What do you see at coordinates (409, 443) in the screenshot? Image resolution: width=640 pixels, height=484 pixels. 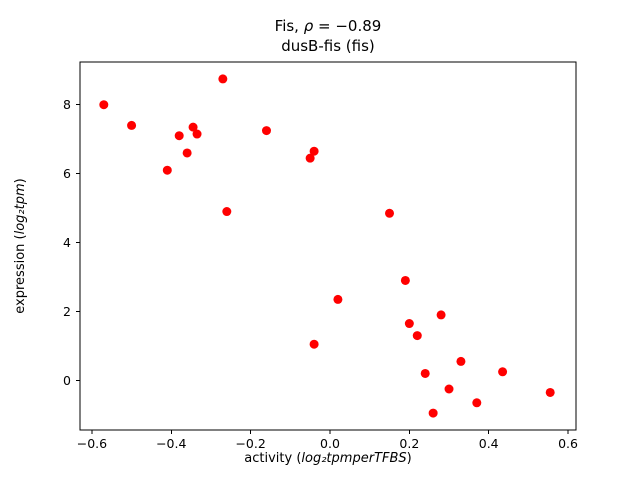 I see `x-tick-label: 0.2` at bounding box center [409, 443].